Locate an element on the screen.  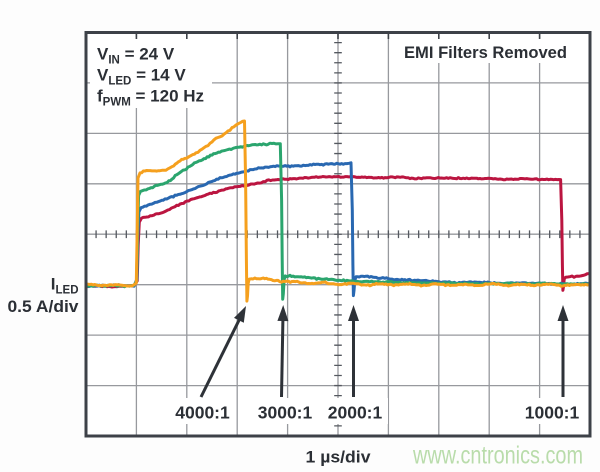
svg-text: 1 µs/div is located at coordinates (339, 457).